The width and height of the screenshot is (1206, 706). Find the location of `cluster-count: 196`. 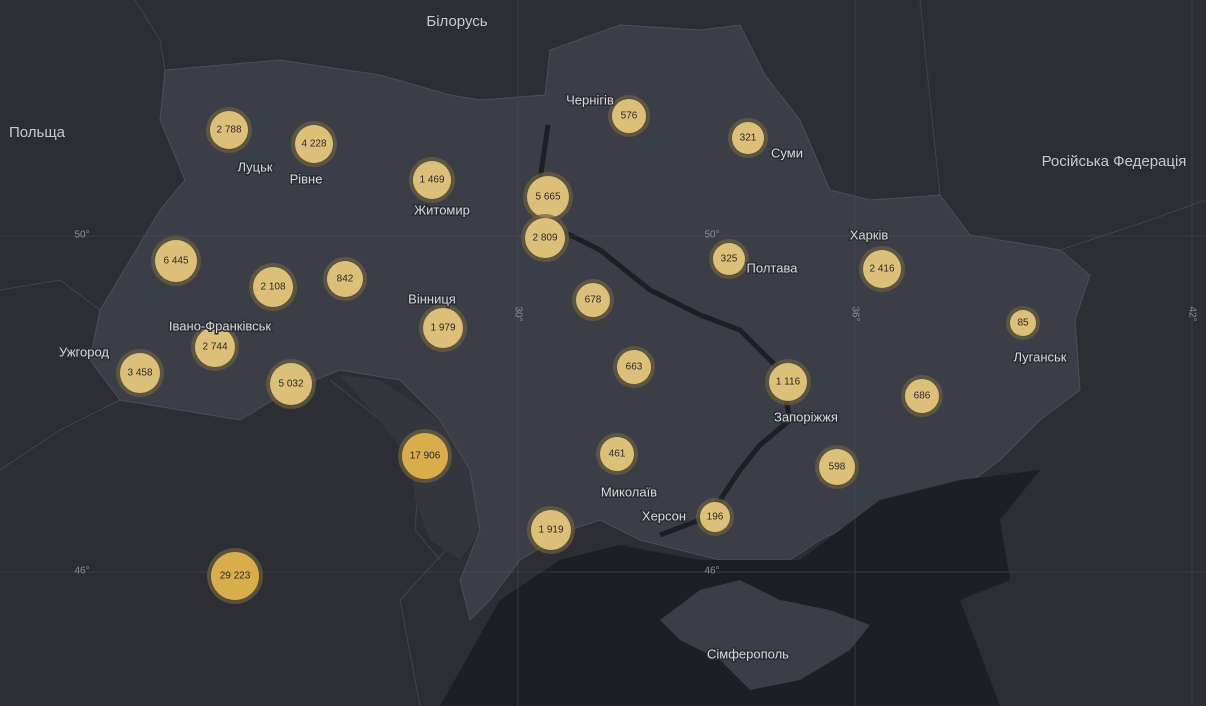

cluster-count: 196 is located at coordinates (715, 517).